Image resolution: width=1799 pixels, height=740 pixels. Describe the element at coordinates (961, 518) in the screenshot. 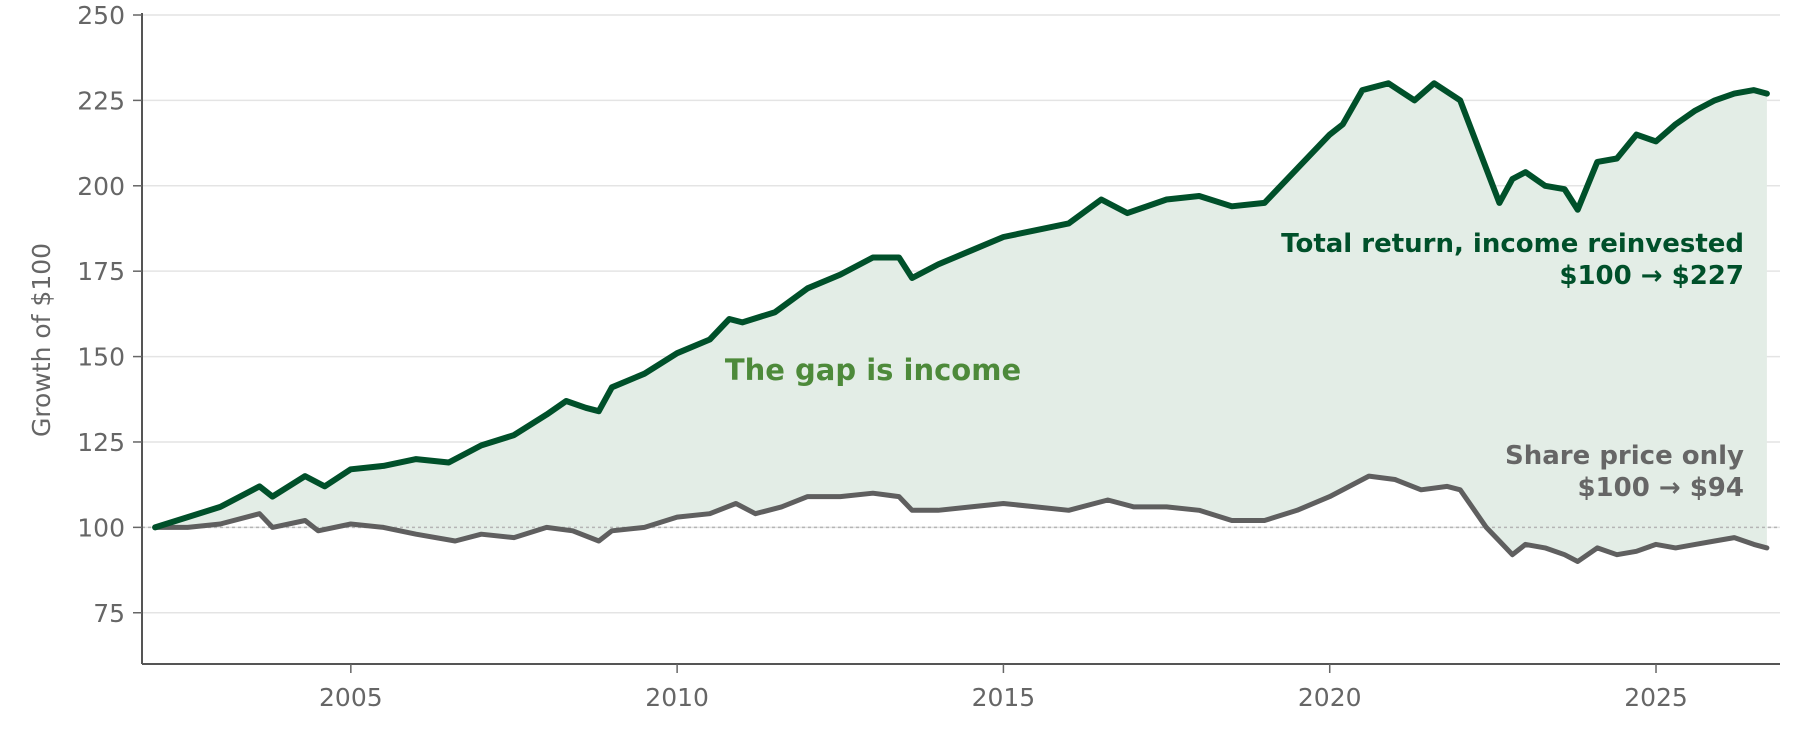

I see `price-only-line` at that location.